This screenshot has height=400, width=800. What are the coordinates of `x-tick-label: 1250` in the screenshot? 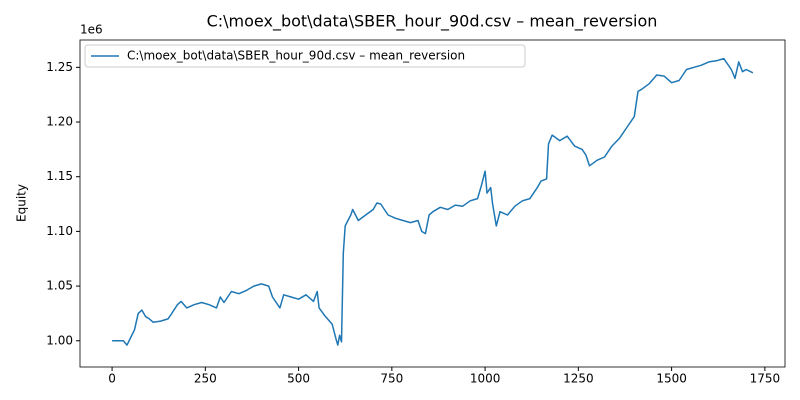 It's located at (578, 379).